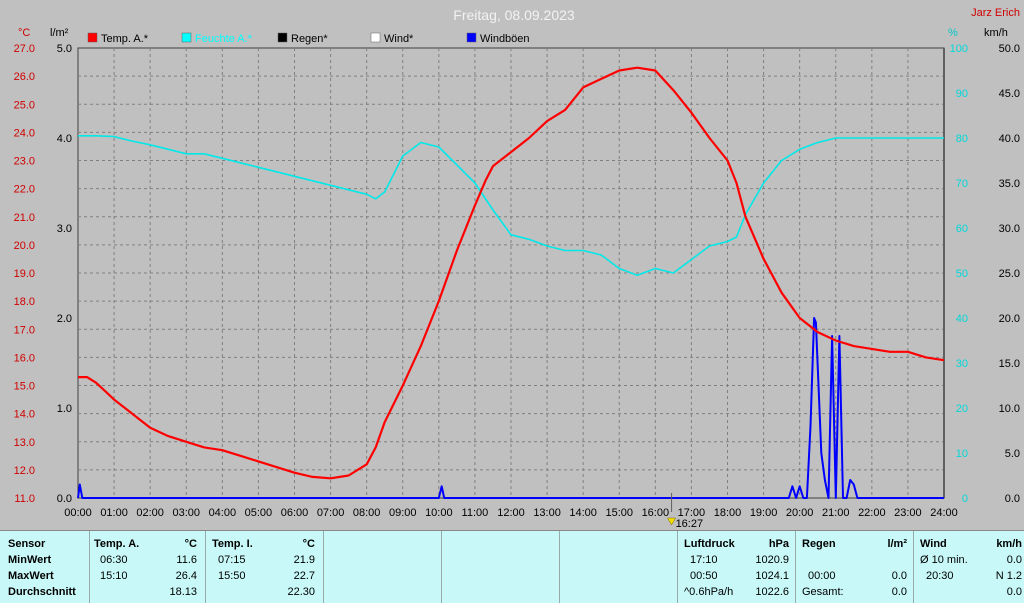 Image resolution: width=1024 pixels, height=603 pixels. Describe the element at coordinates (822, 576) in the screenshot. I see `rain-max-time: 00:00` at that location.